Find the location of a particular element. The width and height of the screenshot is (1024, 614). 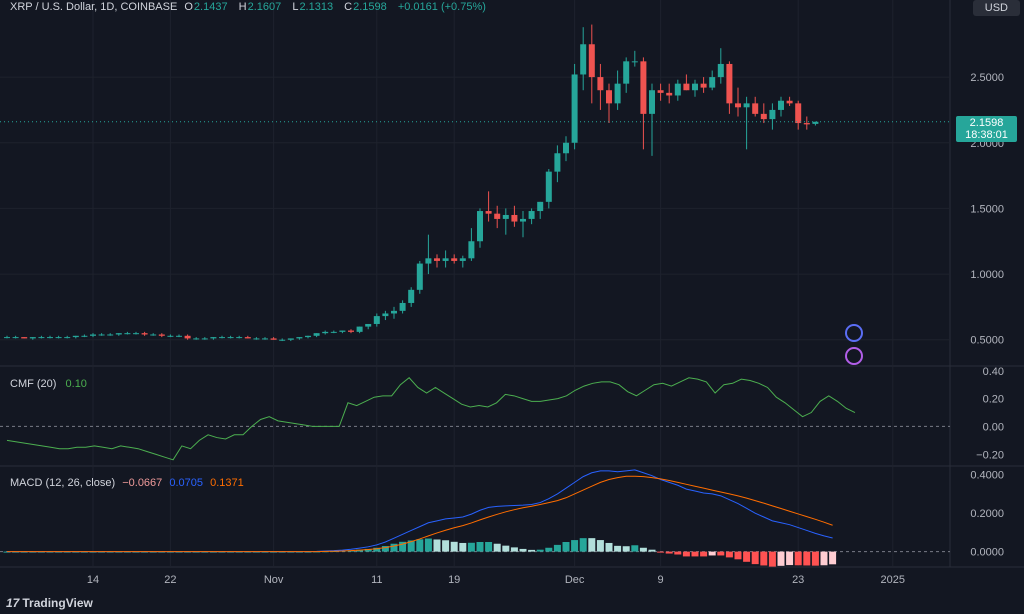

last-price: 2.1598 is located at coordinates (986, 123).